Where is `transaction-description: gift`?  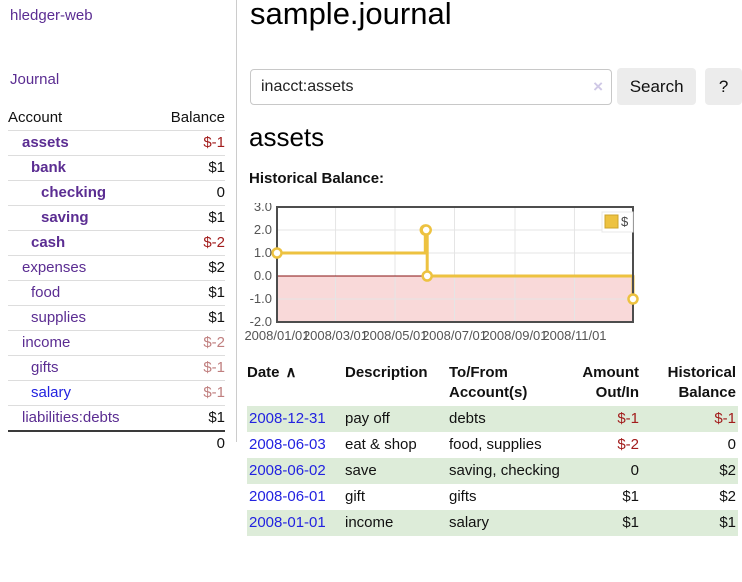
transaction-description: gift is located at coordinates (355, 496).